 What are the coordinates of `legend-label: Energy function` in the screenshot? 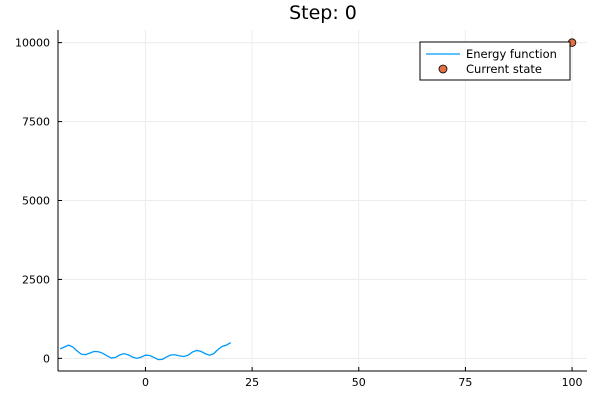 It's located at (511, 54).